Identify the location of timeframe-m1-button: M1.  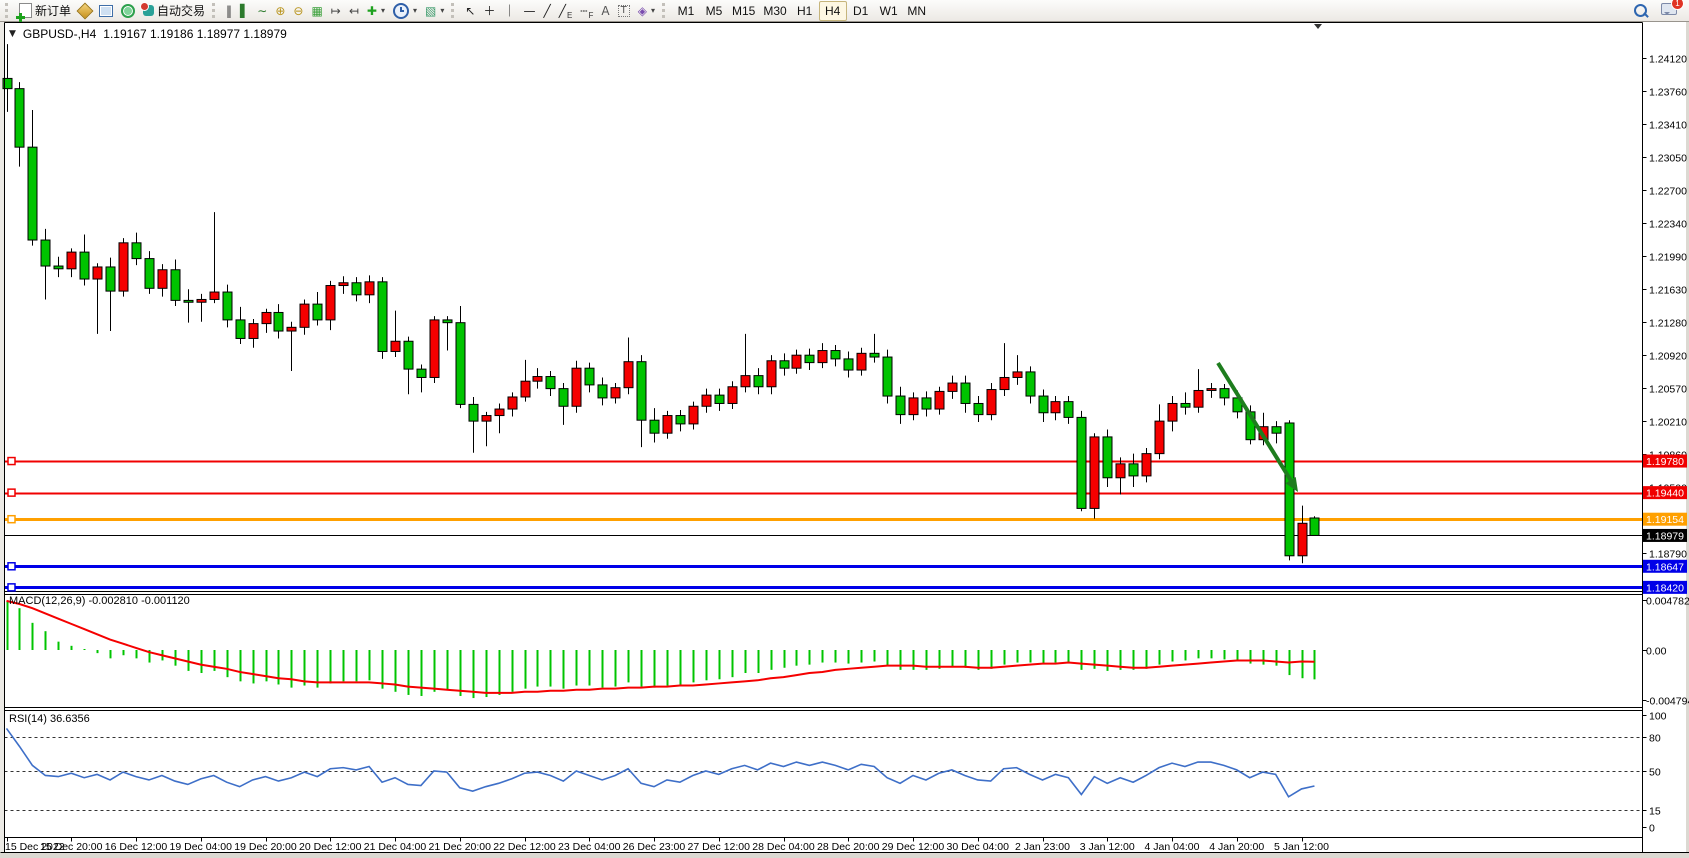
(686, 11).